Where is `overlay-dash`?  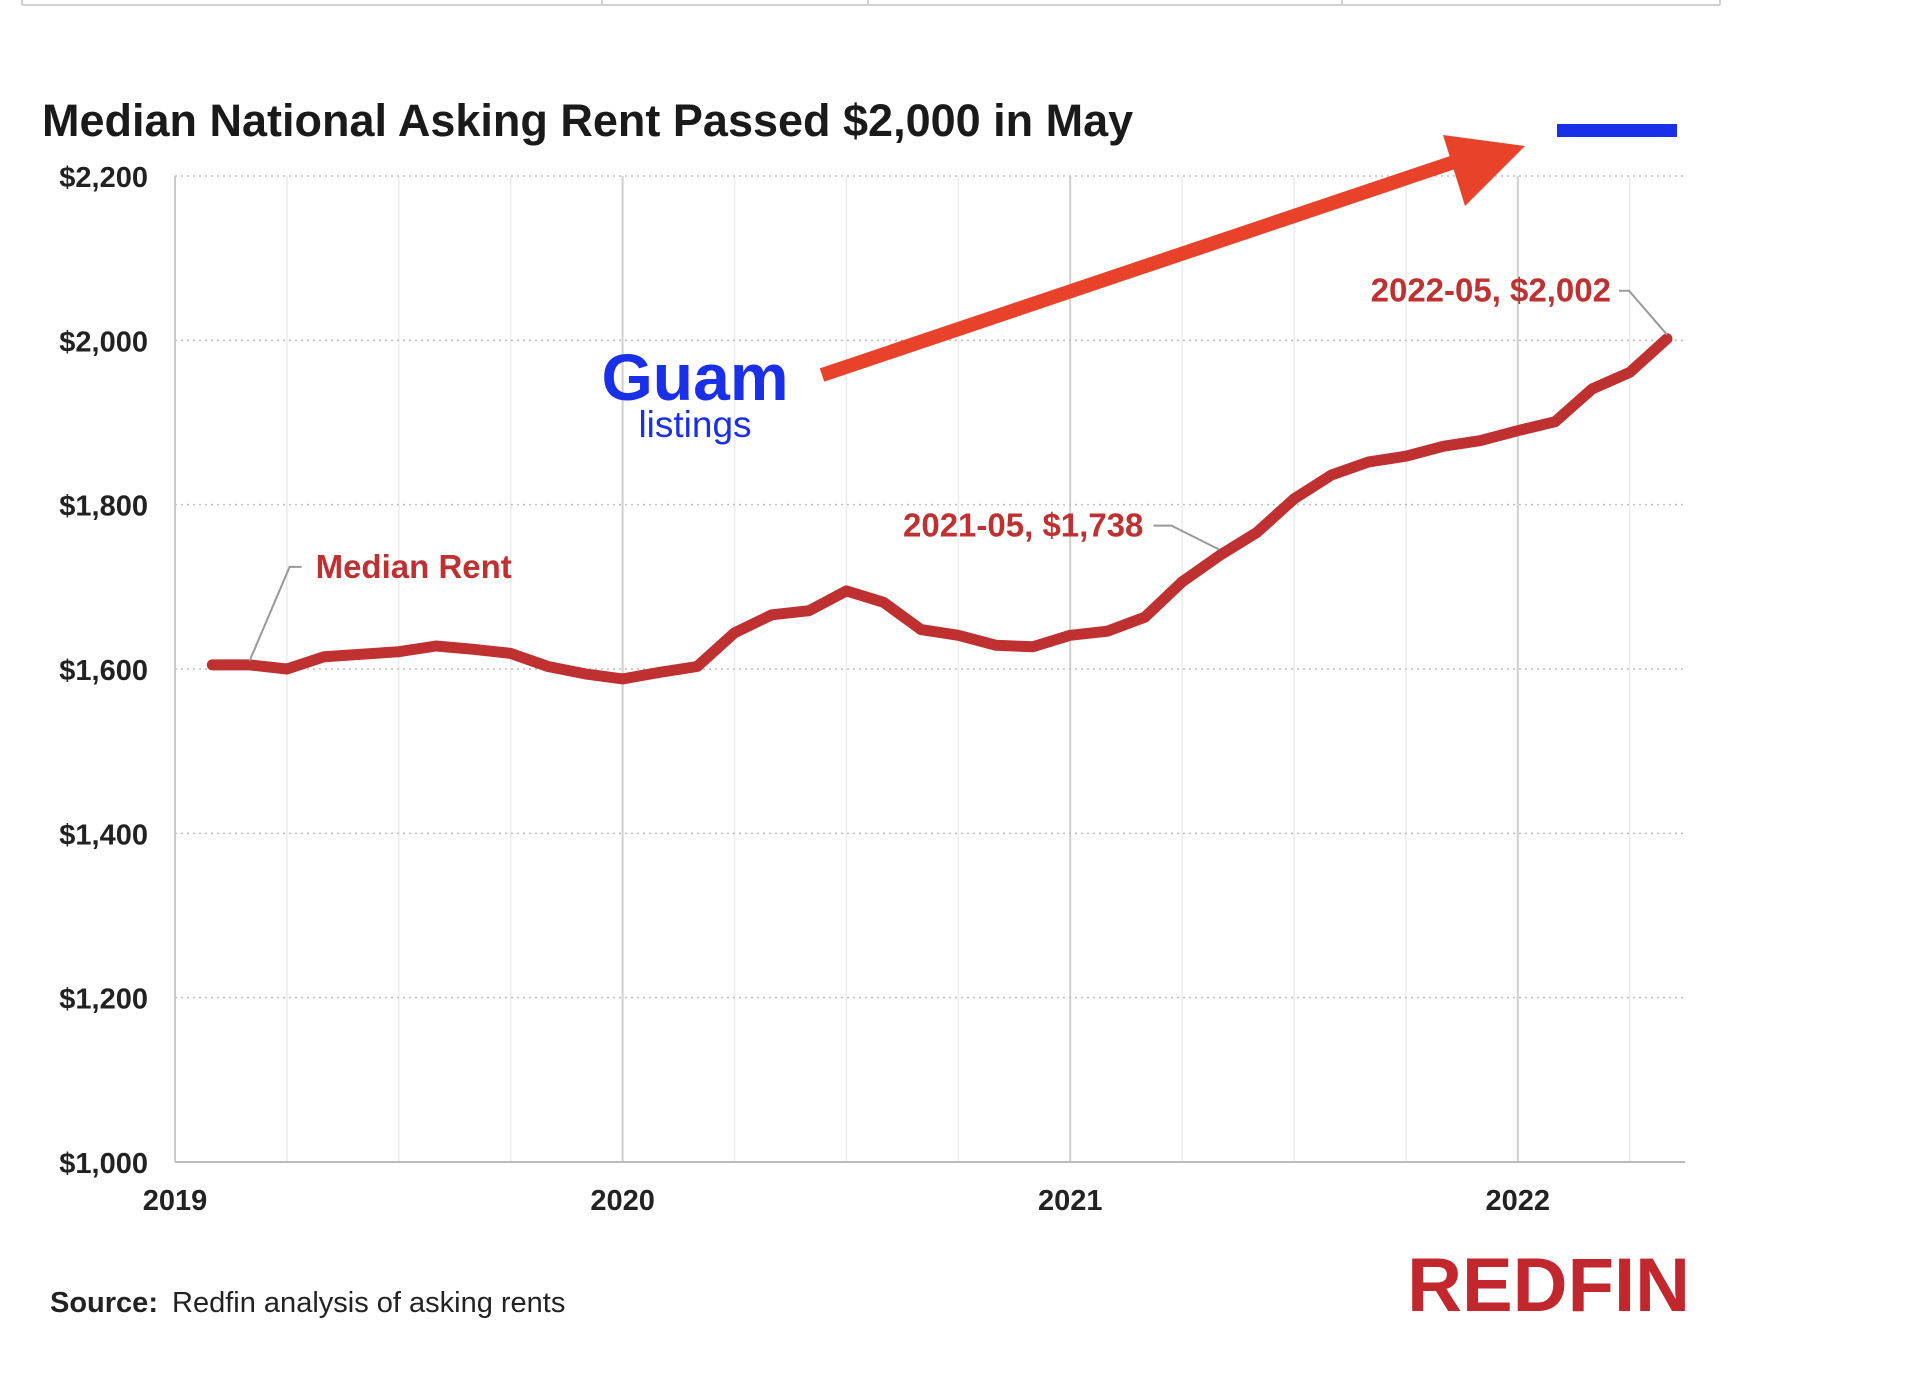
overlay-dash is located at coordinates (1617, 130).